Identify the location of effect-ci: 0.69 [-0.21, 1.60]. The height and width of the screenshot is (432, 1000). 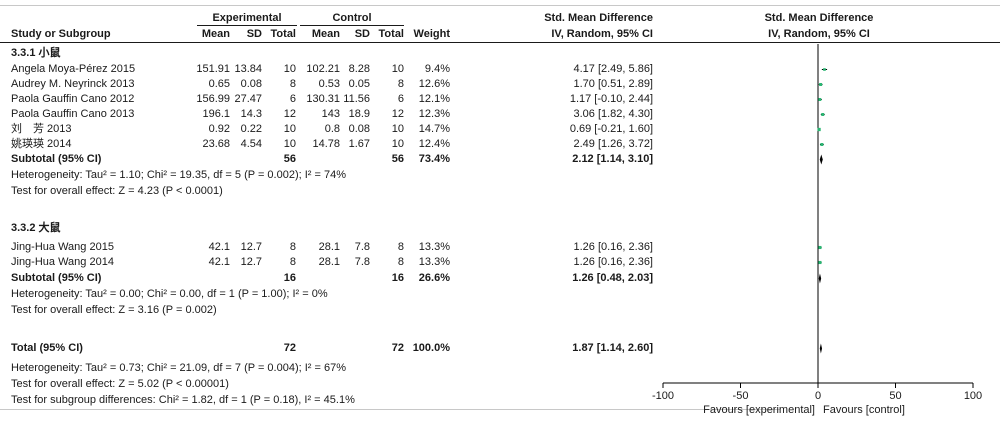
(611, 129).